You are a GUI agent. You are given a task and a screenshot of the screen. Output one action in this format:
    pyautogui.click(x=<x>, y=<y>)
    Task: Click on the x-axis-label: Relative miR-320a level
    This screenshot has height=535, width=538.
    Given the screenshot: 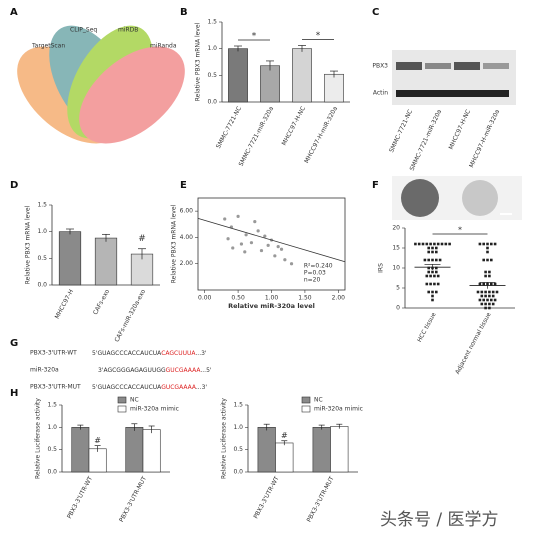 What is the action you would take?
    pyautogui.click(x=271, y=306)
    